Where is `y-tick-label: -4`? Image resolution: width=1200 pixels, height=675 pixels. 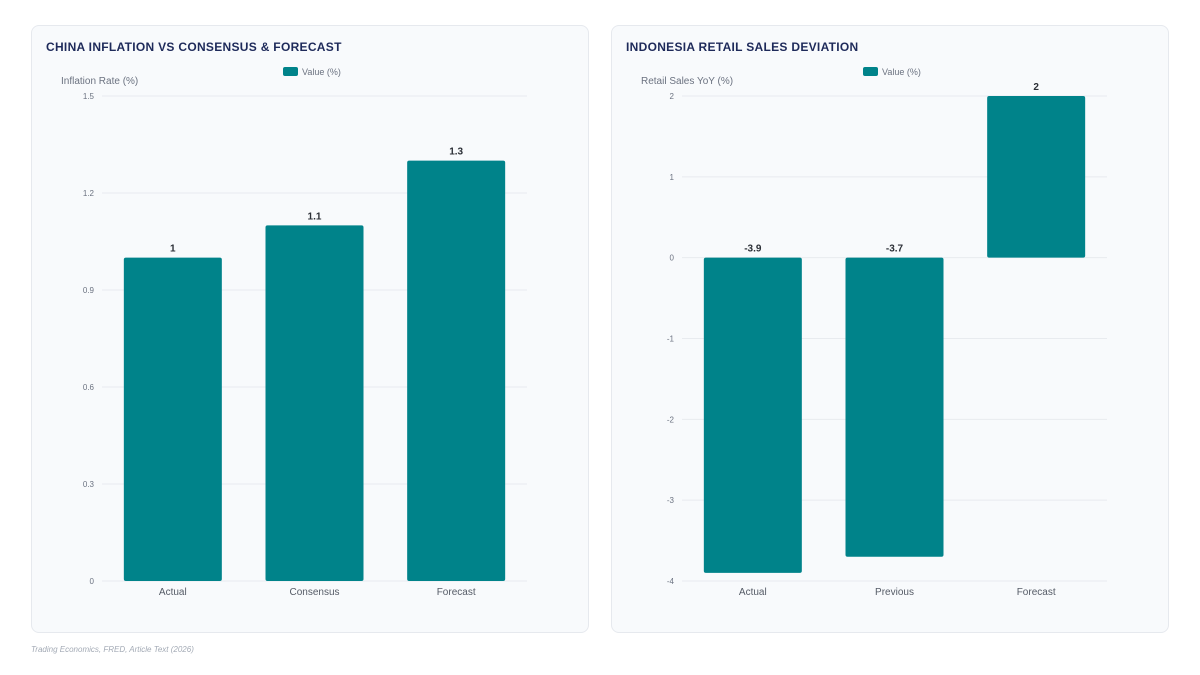
y-tick-label: -4 is located at coordinates (671, 581).